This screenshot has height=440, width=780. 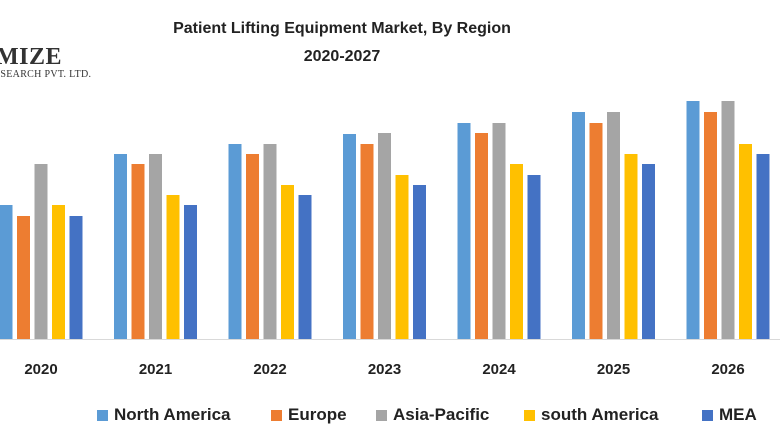 I want to click on legend-label: North America, so click(x=172, y=414).